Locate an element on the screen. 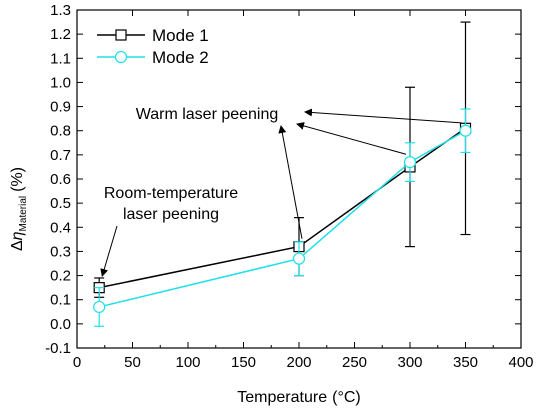  y-tick-label: 0.5 is located at coordinates (60, 203).